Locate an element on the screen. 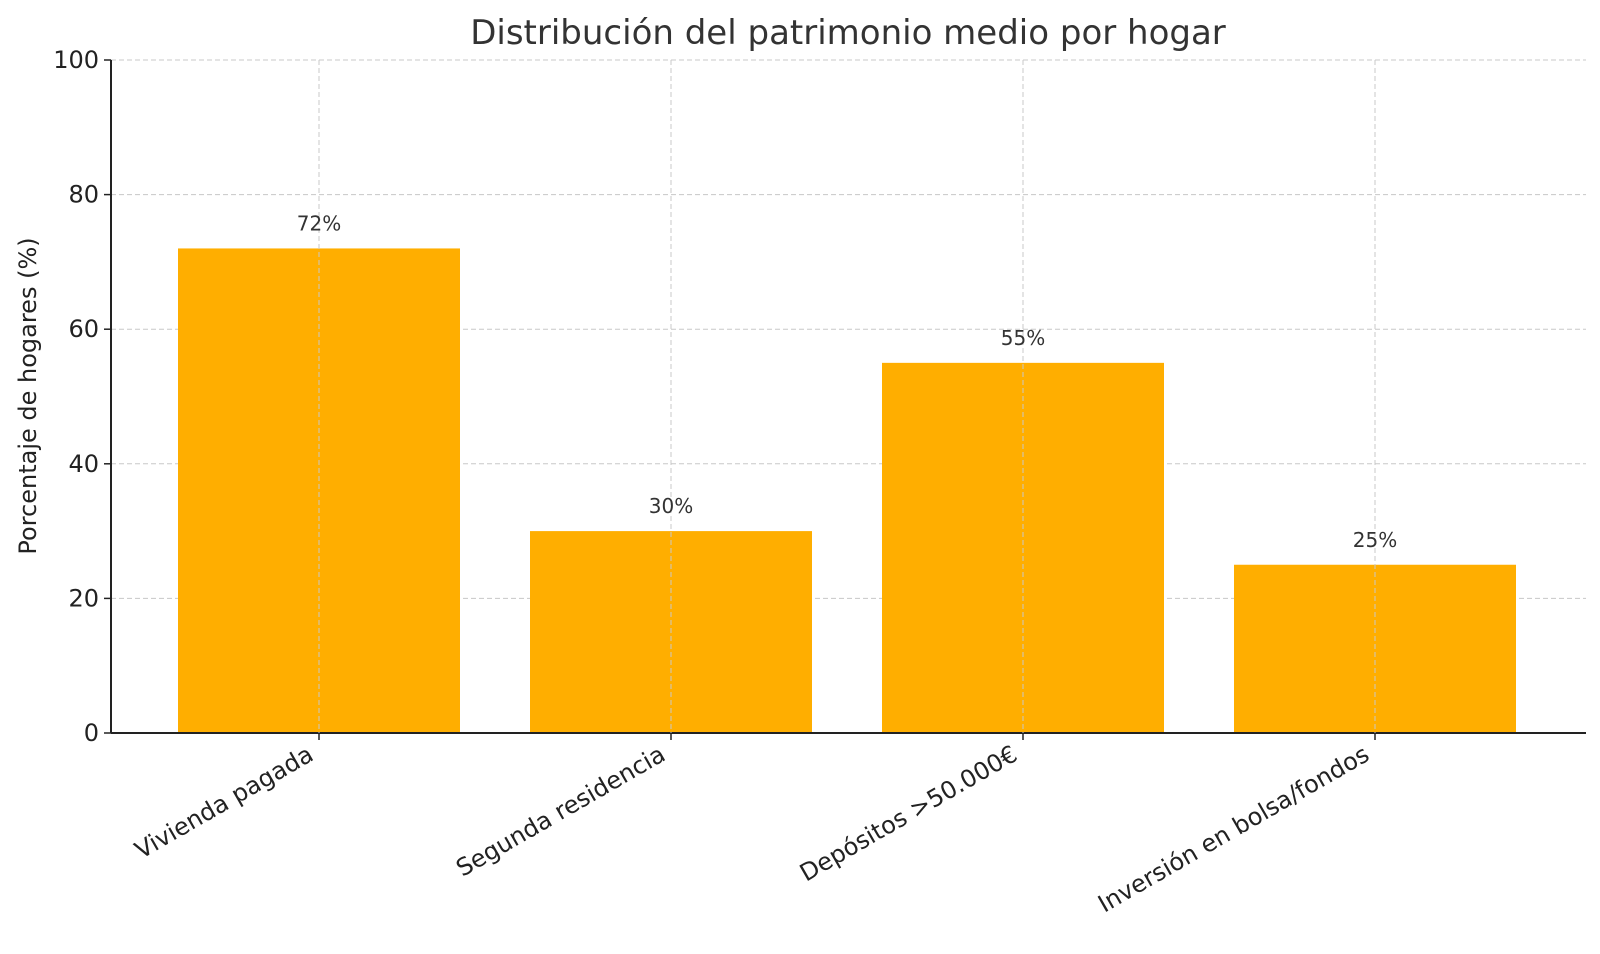  y-ticks: 0 20 40 60 80 100 is located at coordinates (82, 396).